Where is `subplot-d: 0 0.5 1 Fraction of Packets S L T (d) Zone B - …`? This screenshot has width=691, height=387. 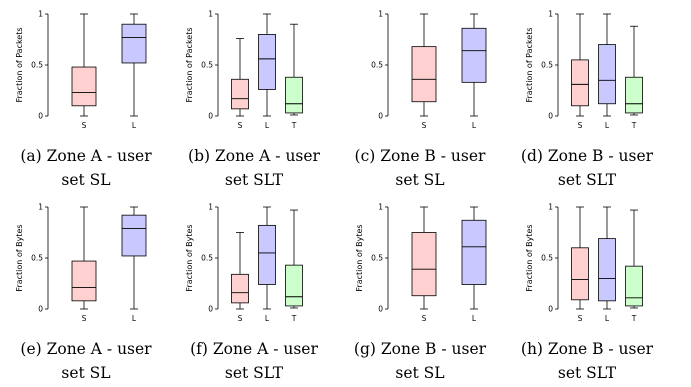
subplot-d: 0 0.5 1 Fraction of Packets S L T (d) Zone B - … is located at coordinates (587, 100).